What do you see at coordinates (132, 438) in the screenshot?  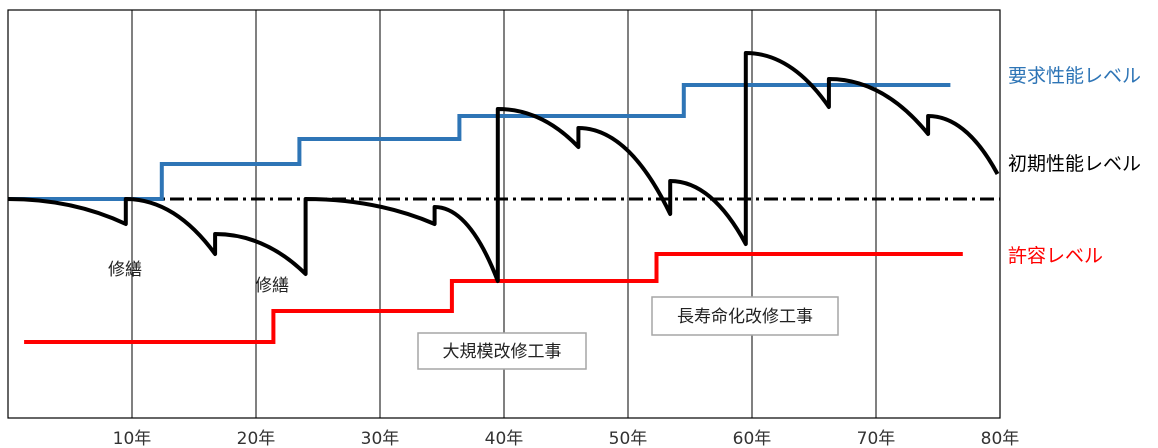 I see `x-tick-label: 10年` at bounding box center [132, 438].